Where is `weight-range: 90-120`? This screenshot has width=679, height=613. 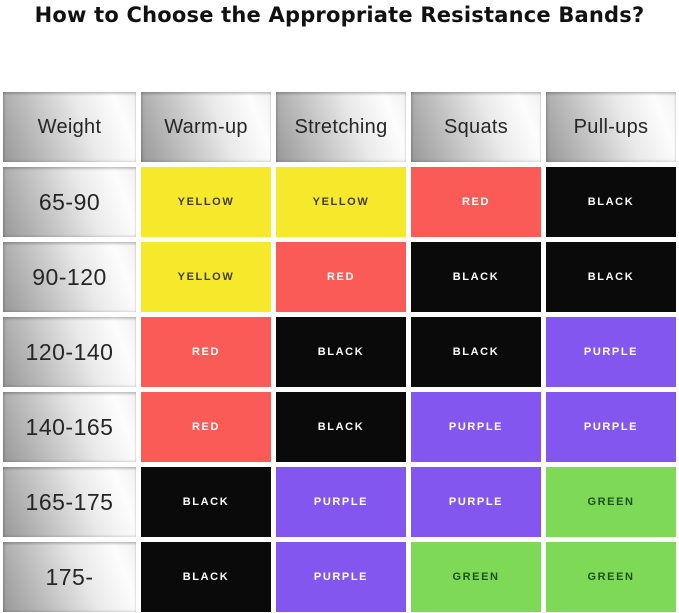 weight-range: 90-120 is located at coordinates (69, 277).